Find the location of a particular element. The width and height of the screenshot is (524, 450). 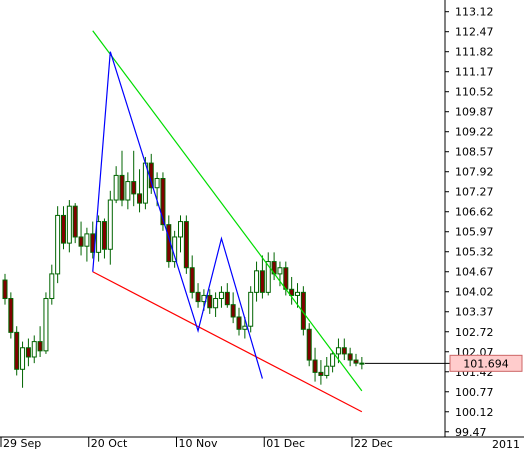

x-tick-label: 01 Dec is located at coordinates (285, 443).